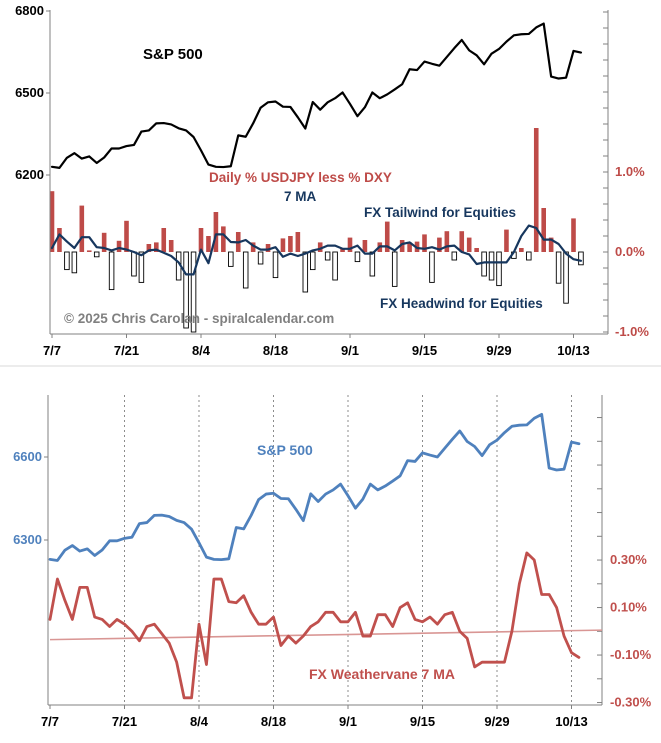 The height and width of the screenshot is (743, 661). What do you see at coordinates (300, 196) in the screenshot?
I see `ma-label: 7 MA` at bounding box center [300, 196].